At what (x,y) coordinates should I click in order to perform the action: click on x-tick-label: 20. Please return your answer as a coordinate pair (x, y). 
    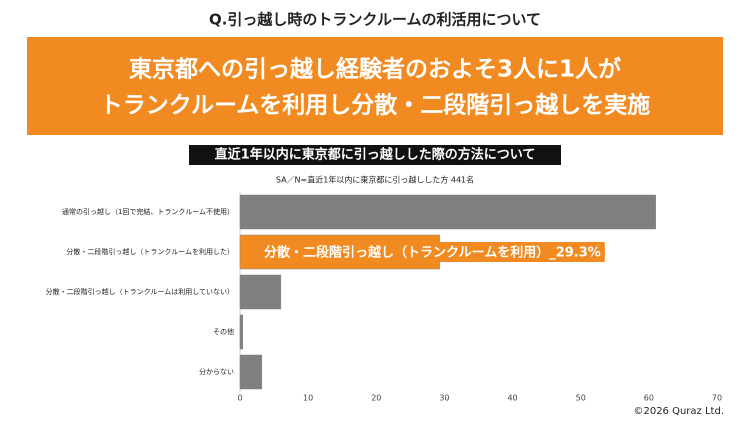
    Looking at the image, I should click on (376, 398).